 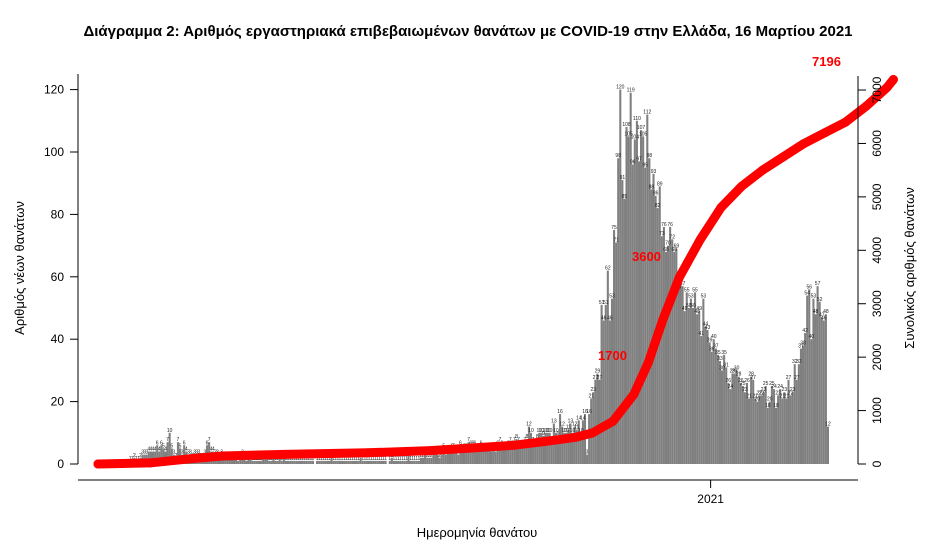 What do you see at coordinates (691, 297) in the screenshot?
I see `bar-value-label: 53` at bounding box center [691, 297].